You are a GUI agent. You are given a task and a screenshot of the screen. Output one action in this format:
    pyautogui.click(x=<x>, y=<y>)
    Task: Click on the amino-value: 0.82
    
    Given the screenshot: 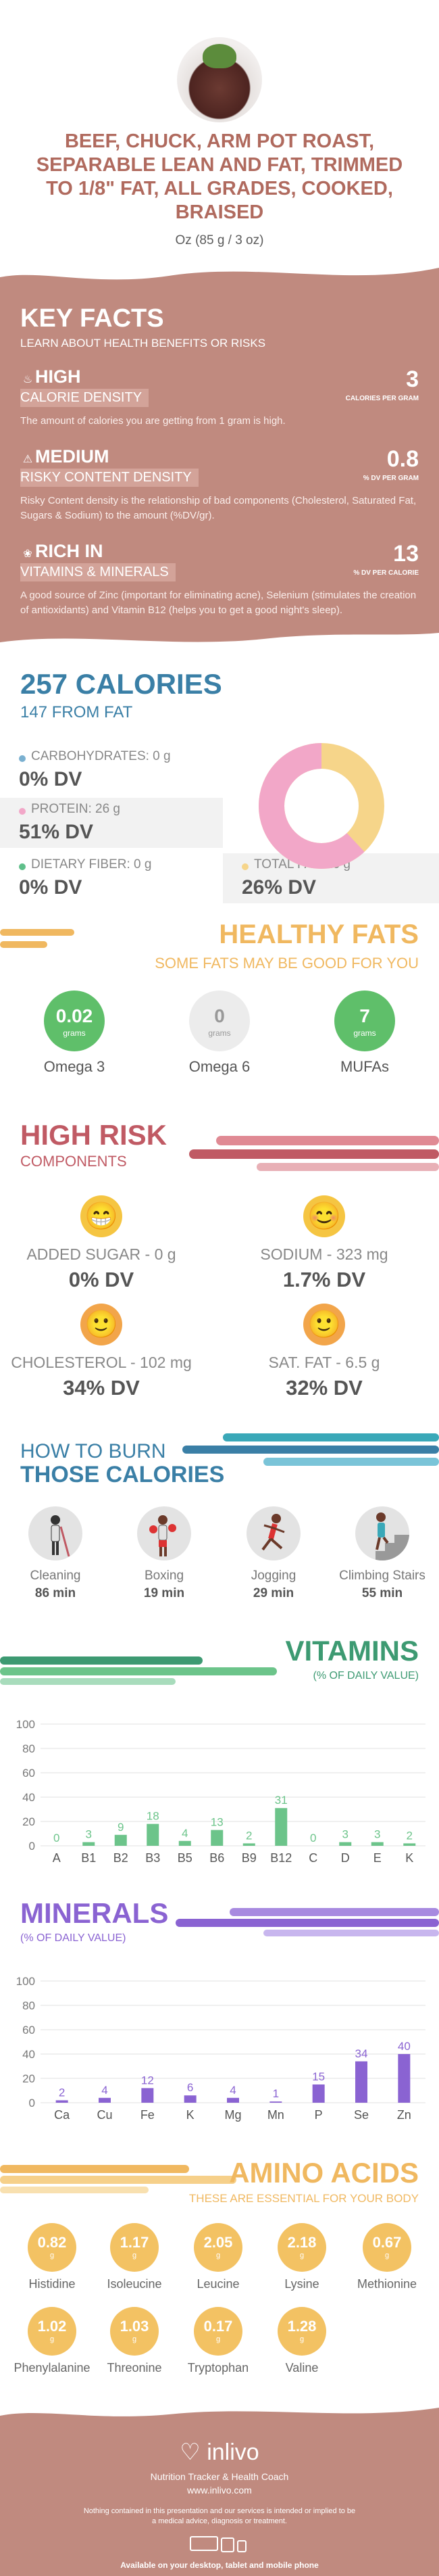 What is the action you would take?
    pyautogui.click(x=52, y=2242)
    